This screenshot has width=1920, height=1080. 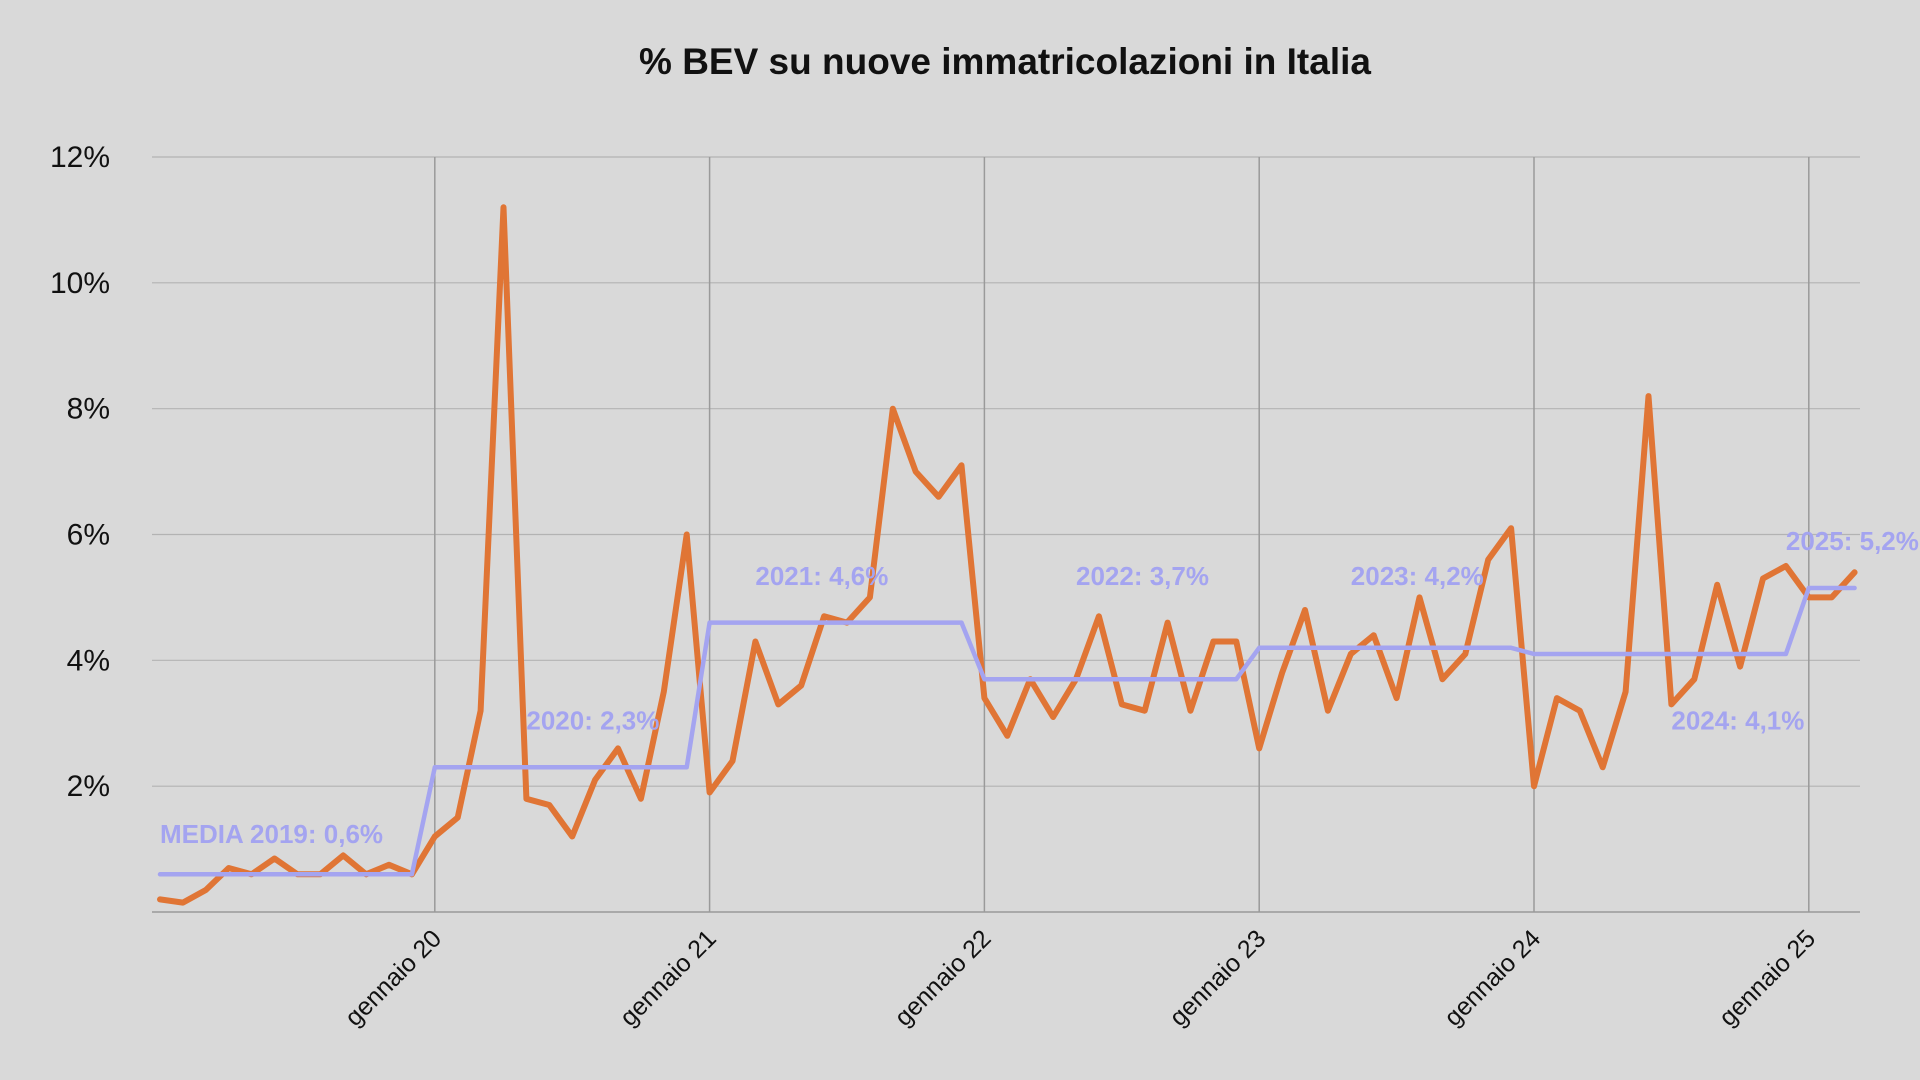 I want to click on y-tick-label: 6%, so click(x=88, y=535).